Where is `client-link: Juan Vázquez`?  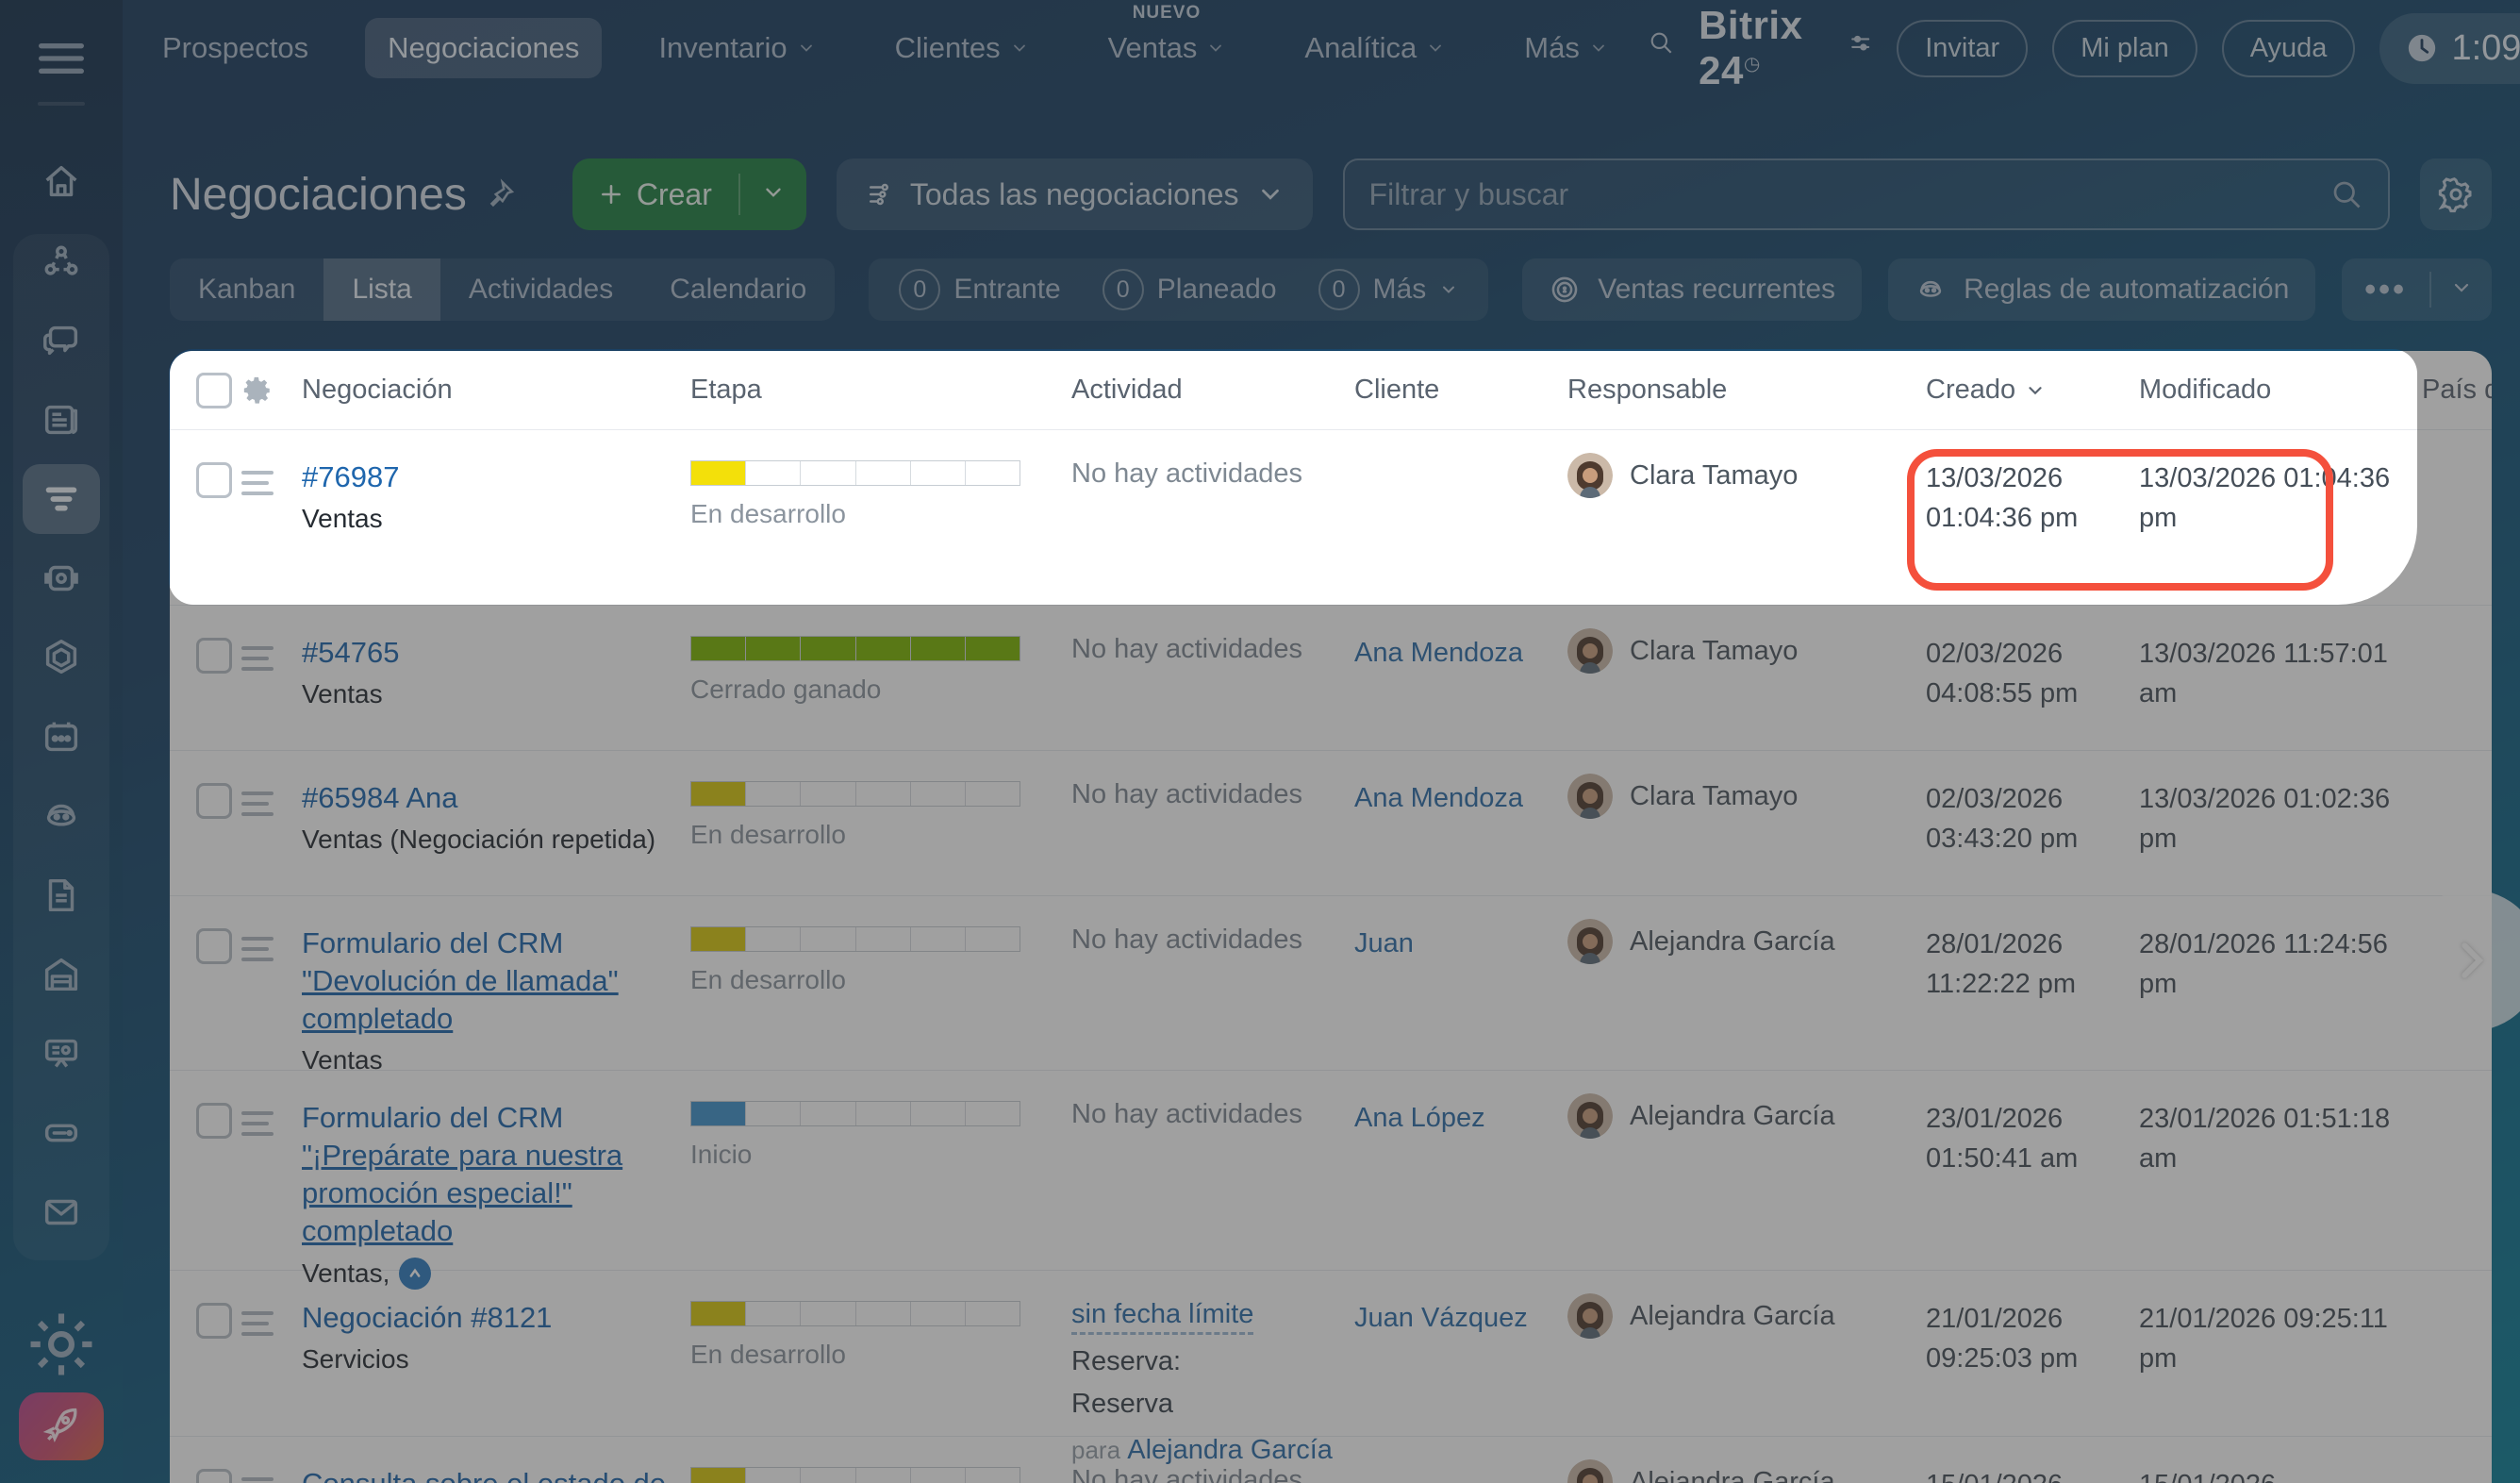 client-link: Juan Vázquez is located at coordinates (1441, 1318).